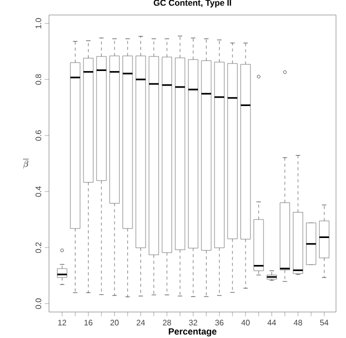 The image size is (346, 338). What do you see at coordinates (39, 303) in the screenshot?
I see `y-tick-label: 0.0` at bounding box center [39, 303].